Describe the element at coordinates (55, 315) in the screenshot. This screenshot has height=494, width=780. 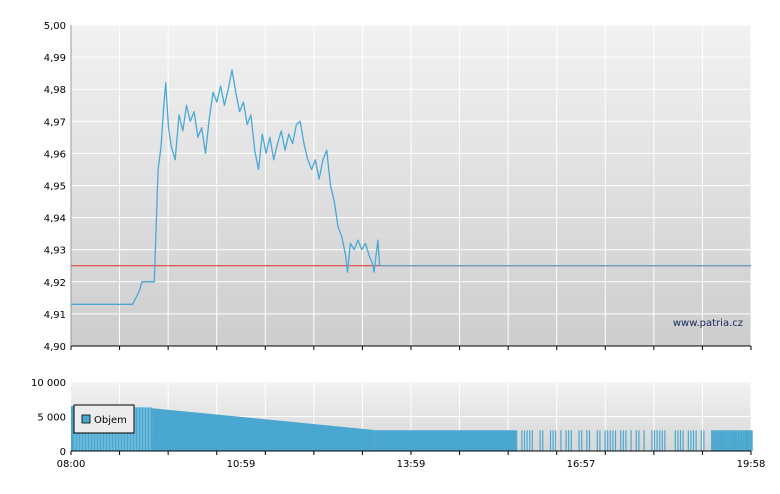
I see `price-y-tick-label: 4,91` at that location.